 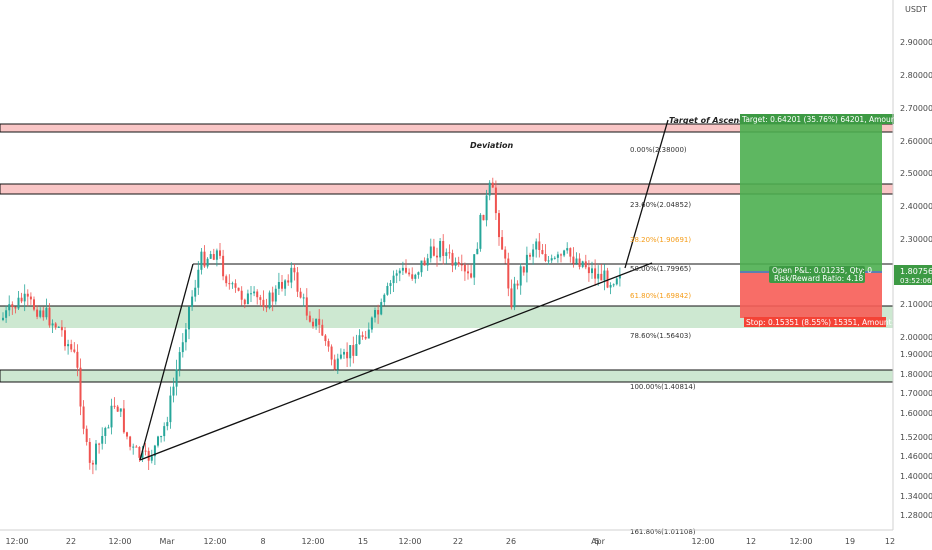 I want to click on price-tick-label: 2.60000, so click(x=916, y=141).